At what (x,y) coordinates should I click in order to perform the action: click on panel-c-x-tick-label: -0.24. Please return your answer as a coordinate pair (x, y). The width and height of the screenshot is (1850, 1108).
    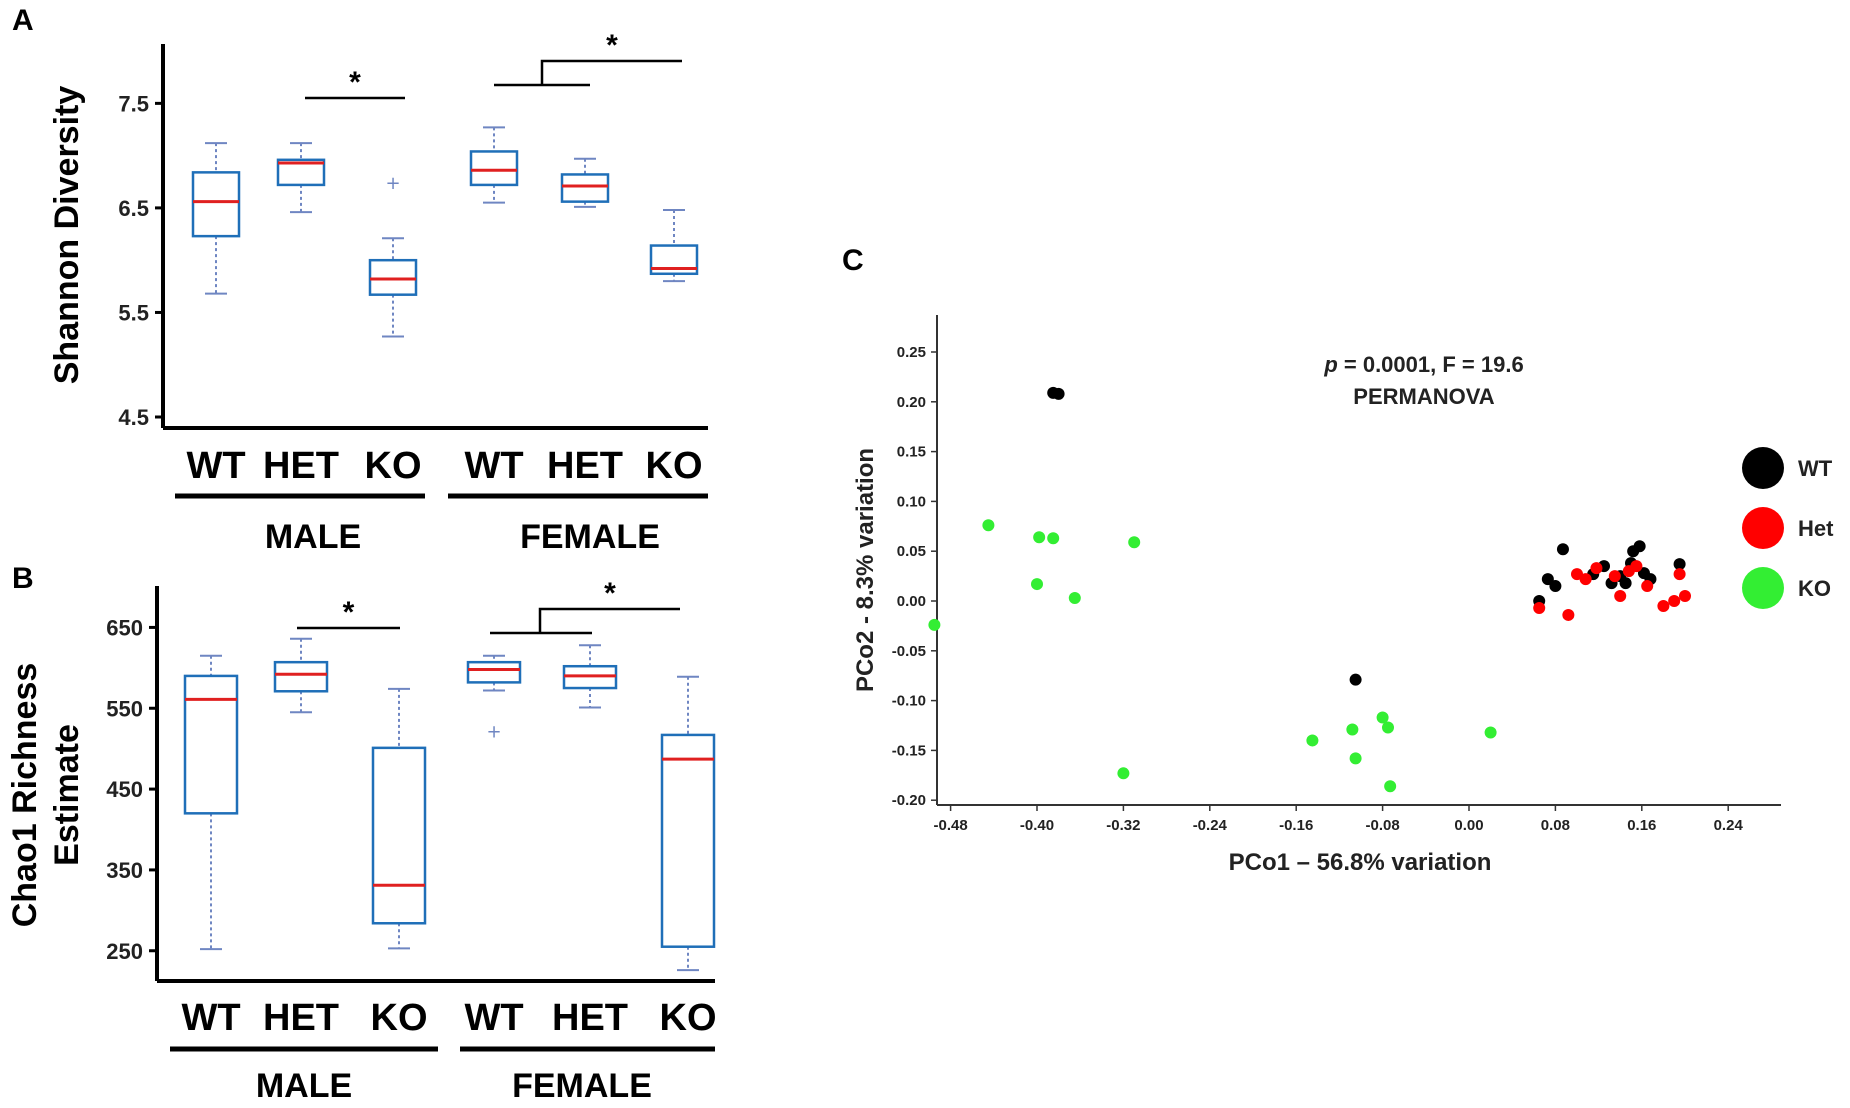
    Looking at the image, I should click on (1210, 825).